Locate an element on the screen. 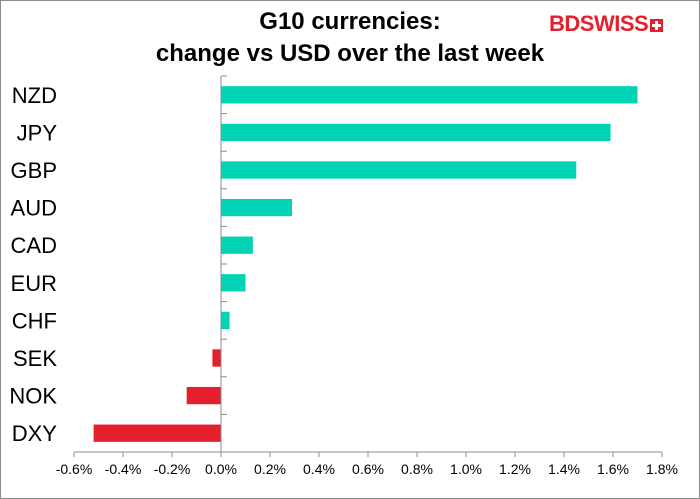  category-label-sek: SEK is located at coordinates (35, 358).